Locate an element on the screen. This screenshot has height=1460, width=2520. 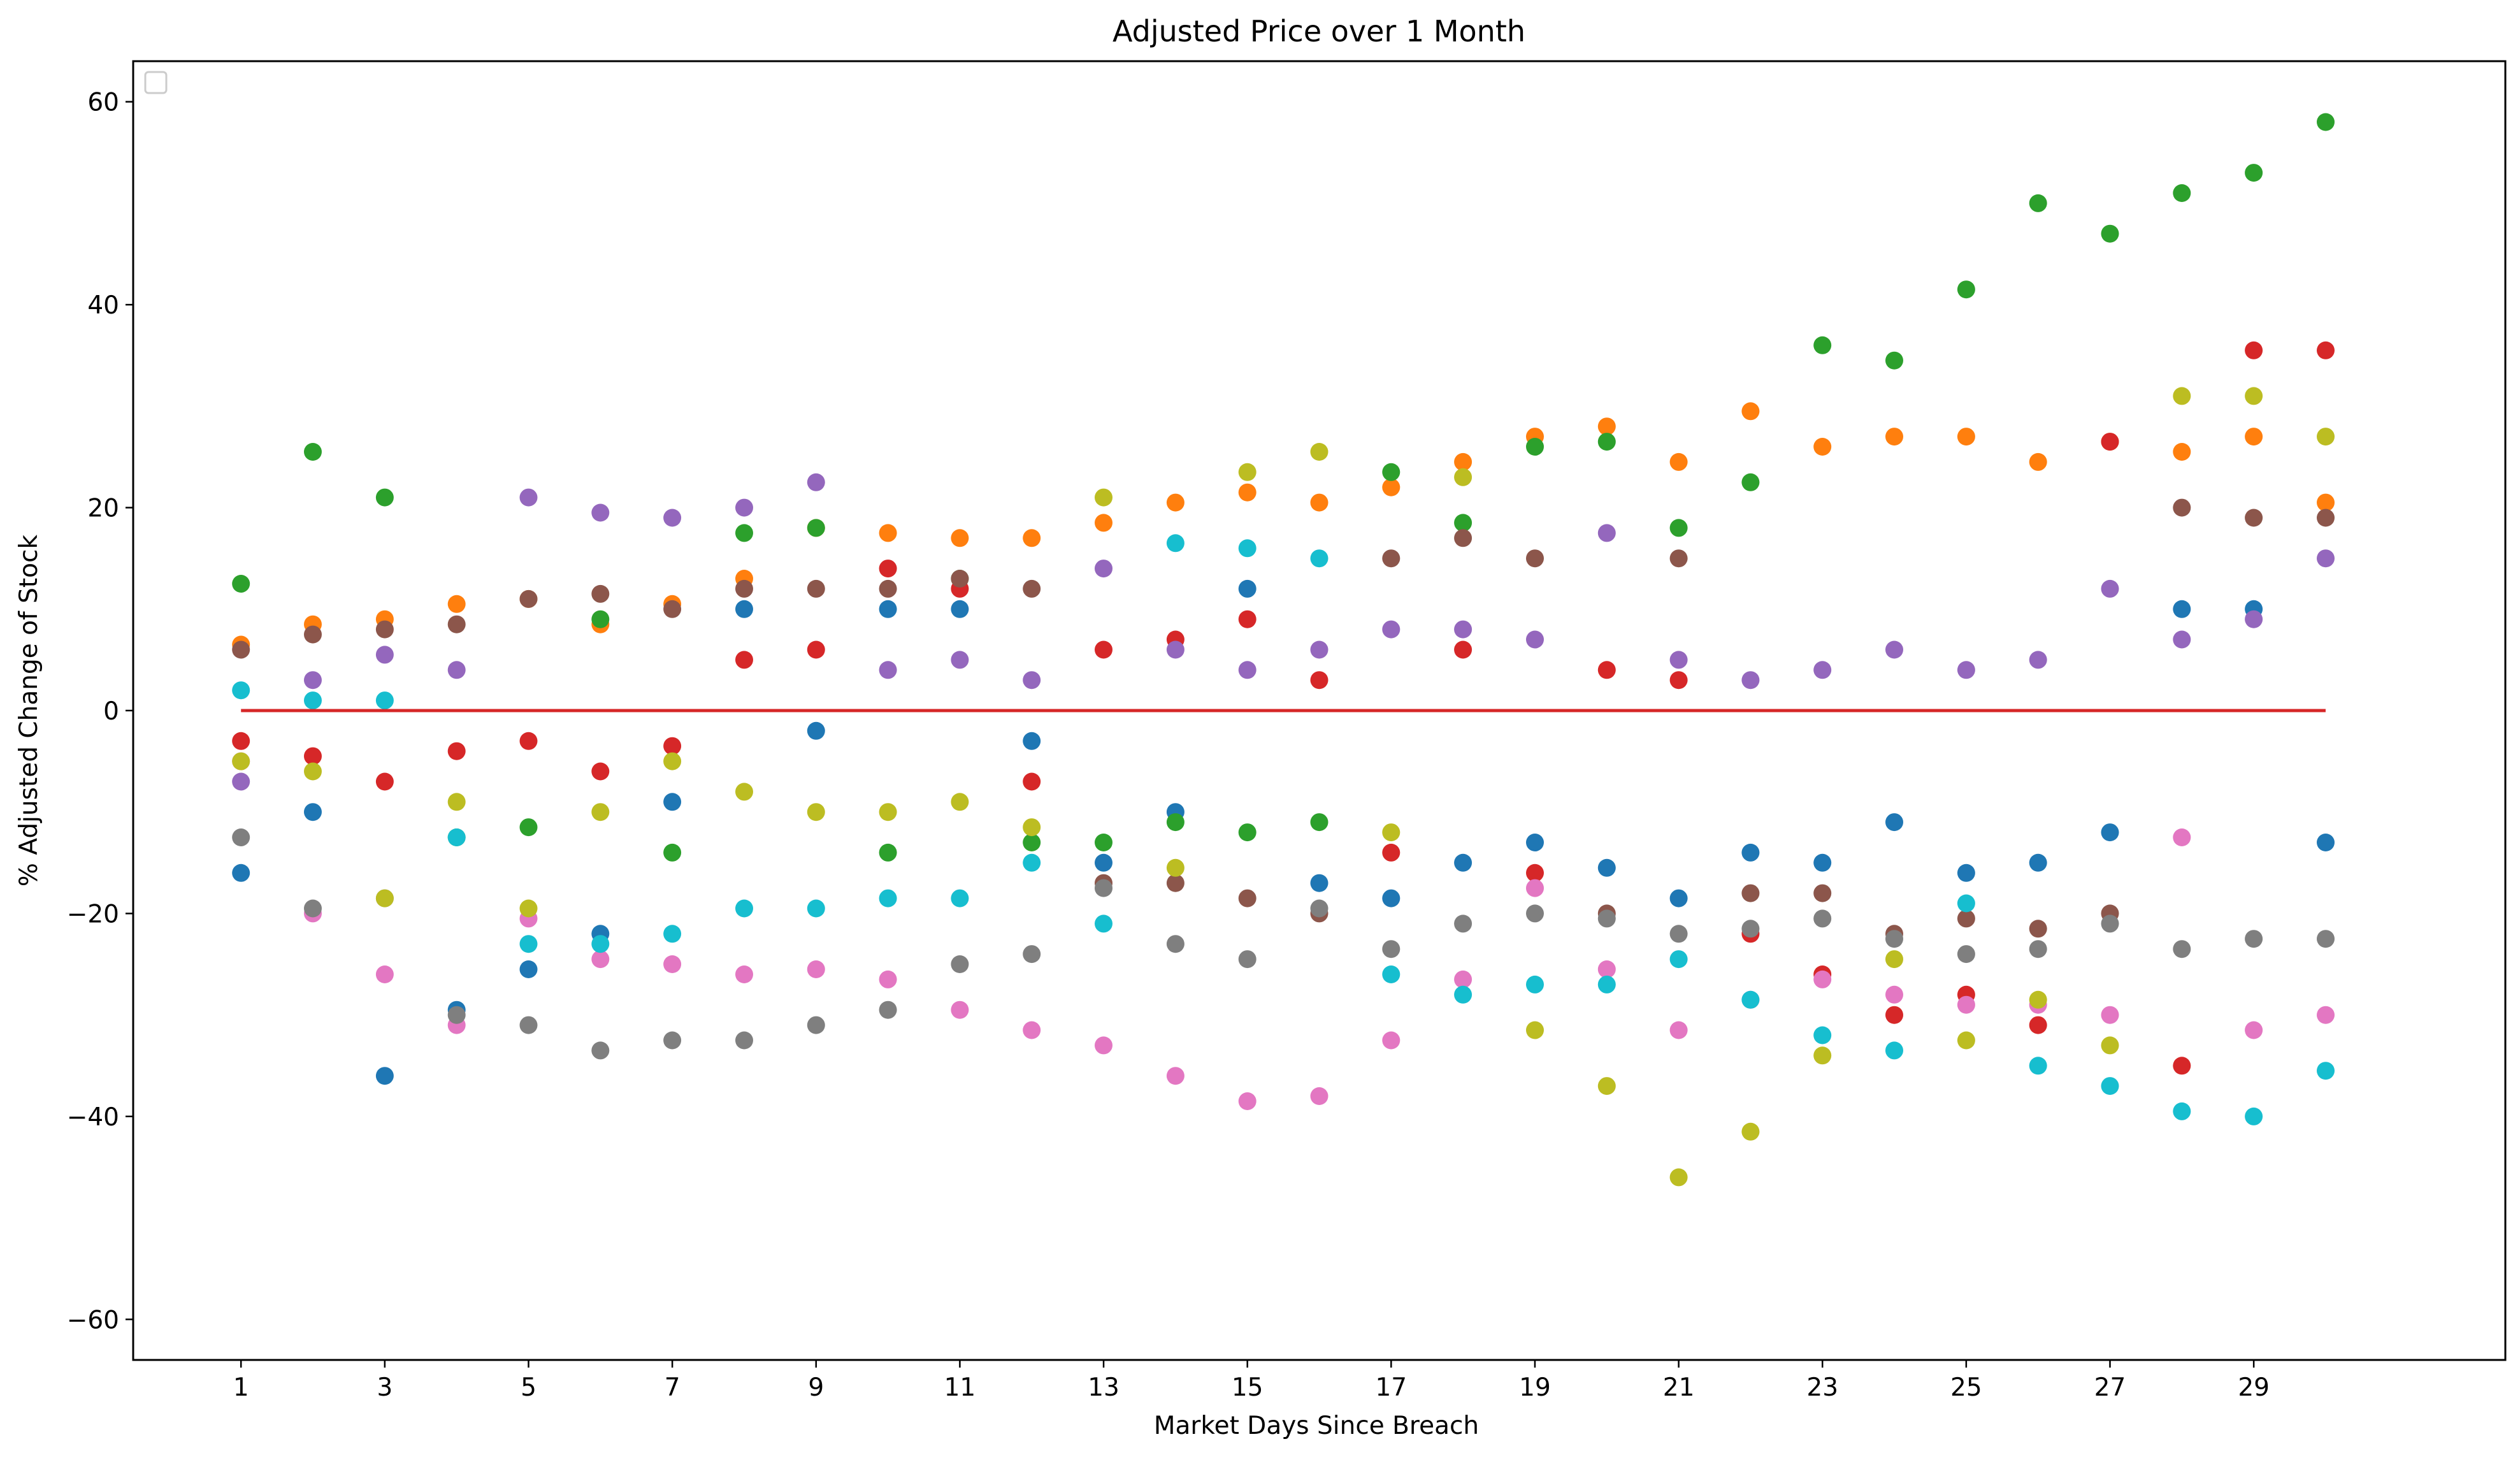
legend-box is located at coordinates (156, 82).